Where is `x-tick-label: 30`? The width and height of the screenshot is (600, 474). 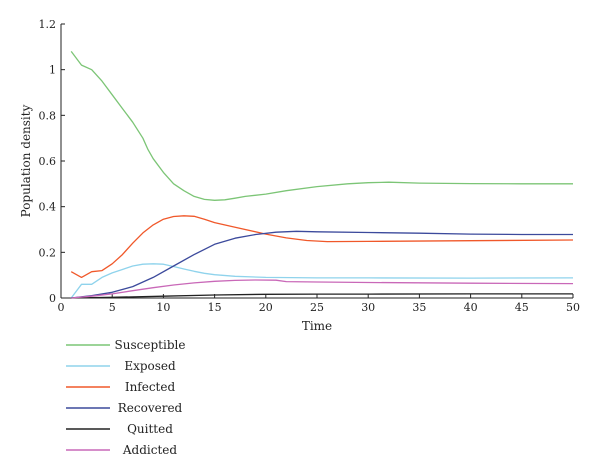 x-tick-label: 30 is located at coordinates (368, 307).